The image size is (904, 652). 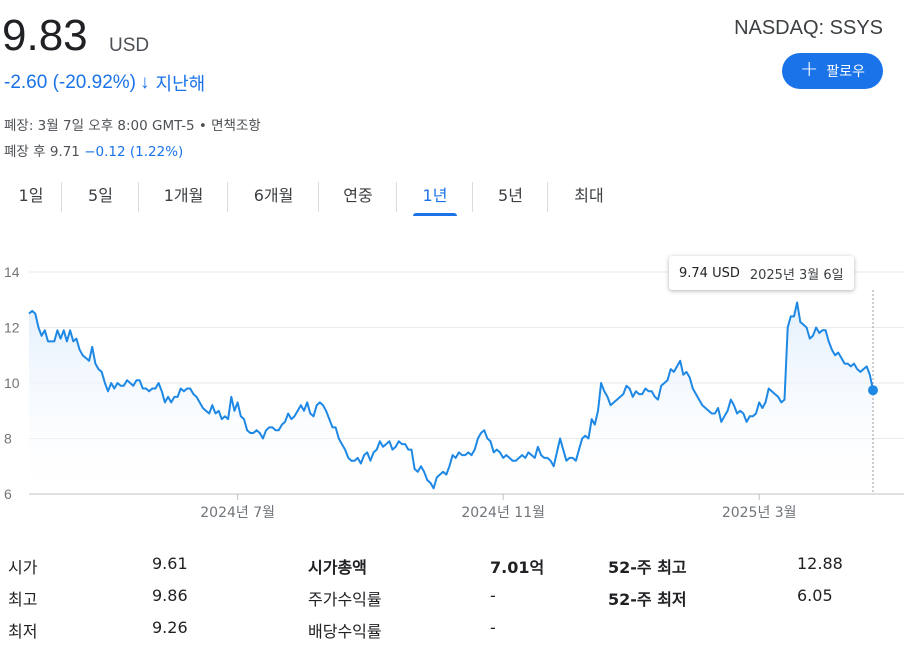 What do you see at coordinates (647, 567) in the screenshot?
I see `stat-label: 52-주 최고` at bounding box center [647, 567].